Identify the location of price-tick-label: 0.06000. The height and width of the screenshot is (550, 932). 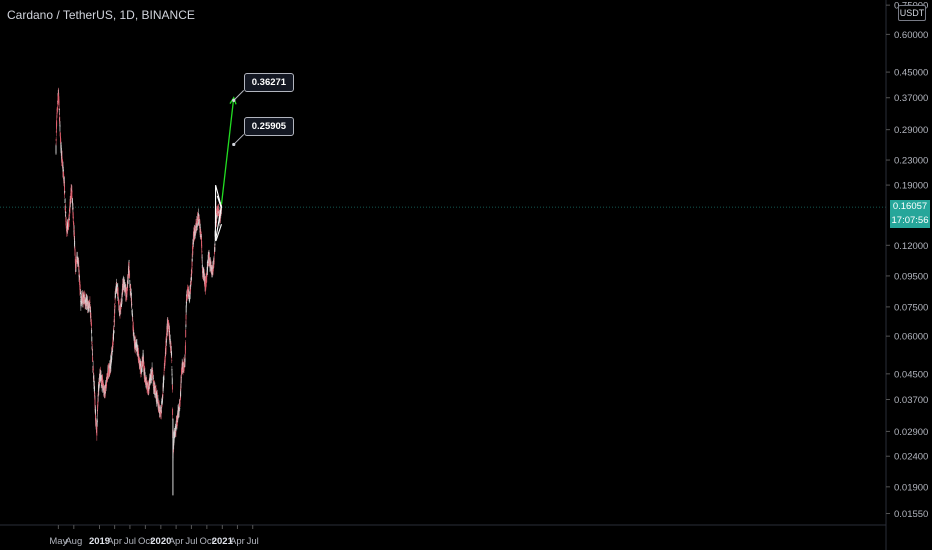
(911, 337).